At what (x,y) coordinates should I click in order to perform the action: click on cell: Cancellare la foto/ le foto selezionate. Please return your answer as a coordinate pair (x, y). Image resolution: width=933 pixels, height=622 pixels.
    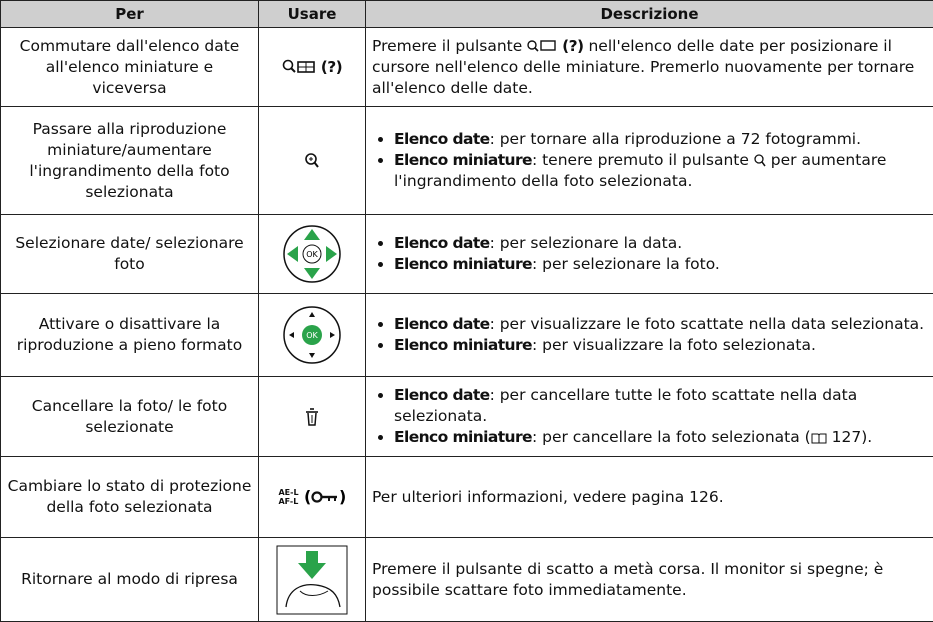
    Looking at the image, I should click on (130, 417).